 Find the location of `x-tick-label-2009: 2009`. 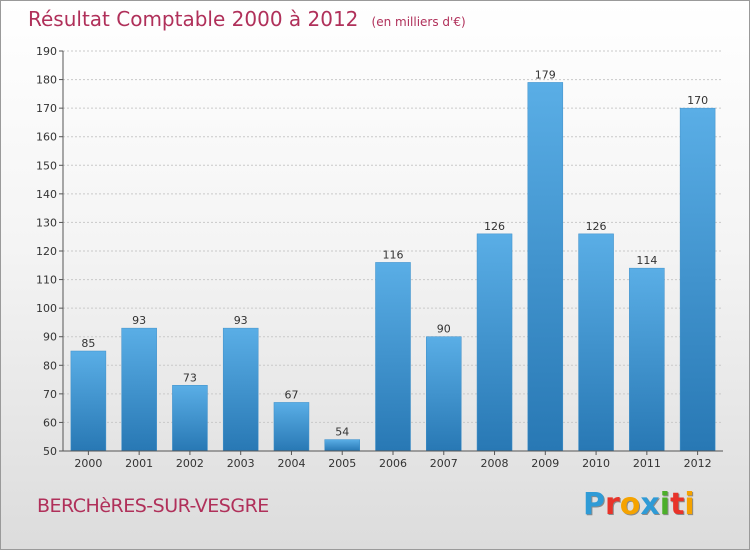

x-tick-label-2009: 2009 is located at coordinates (545, 463).